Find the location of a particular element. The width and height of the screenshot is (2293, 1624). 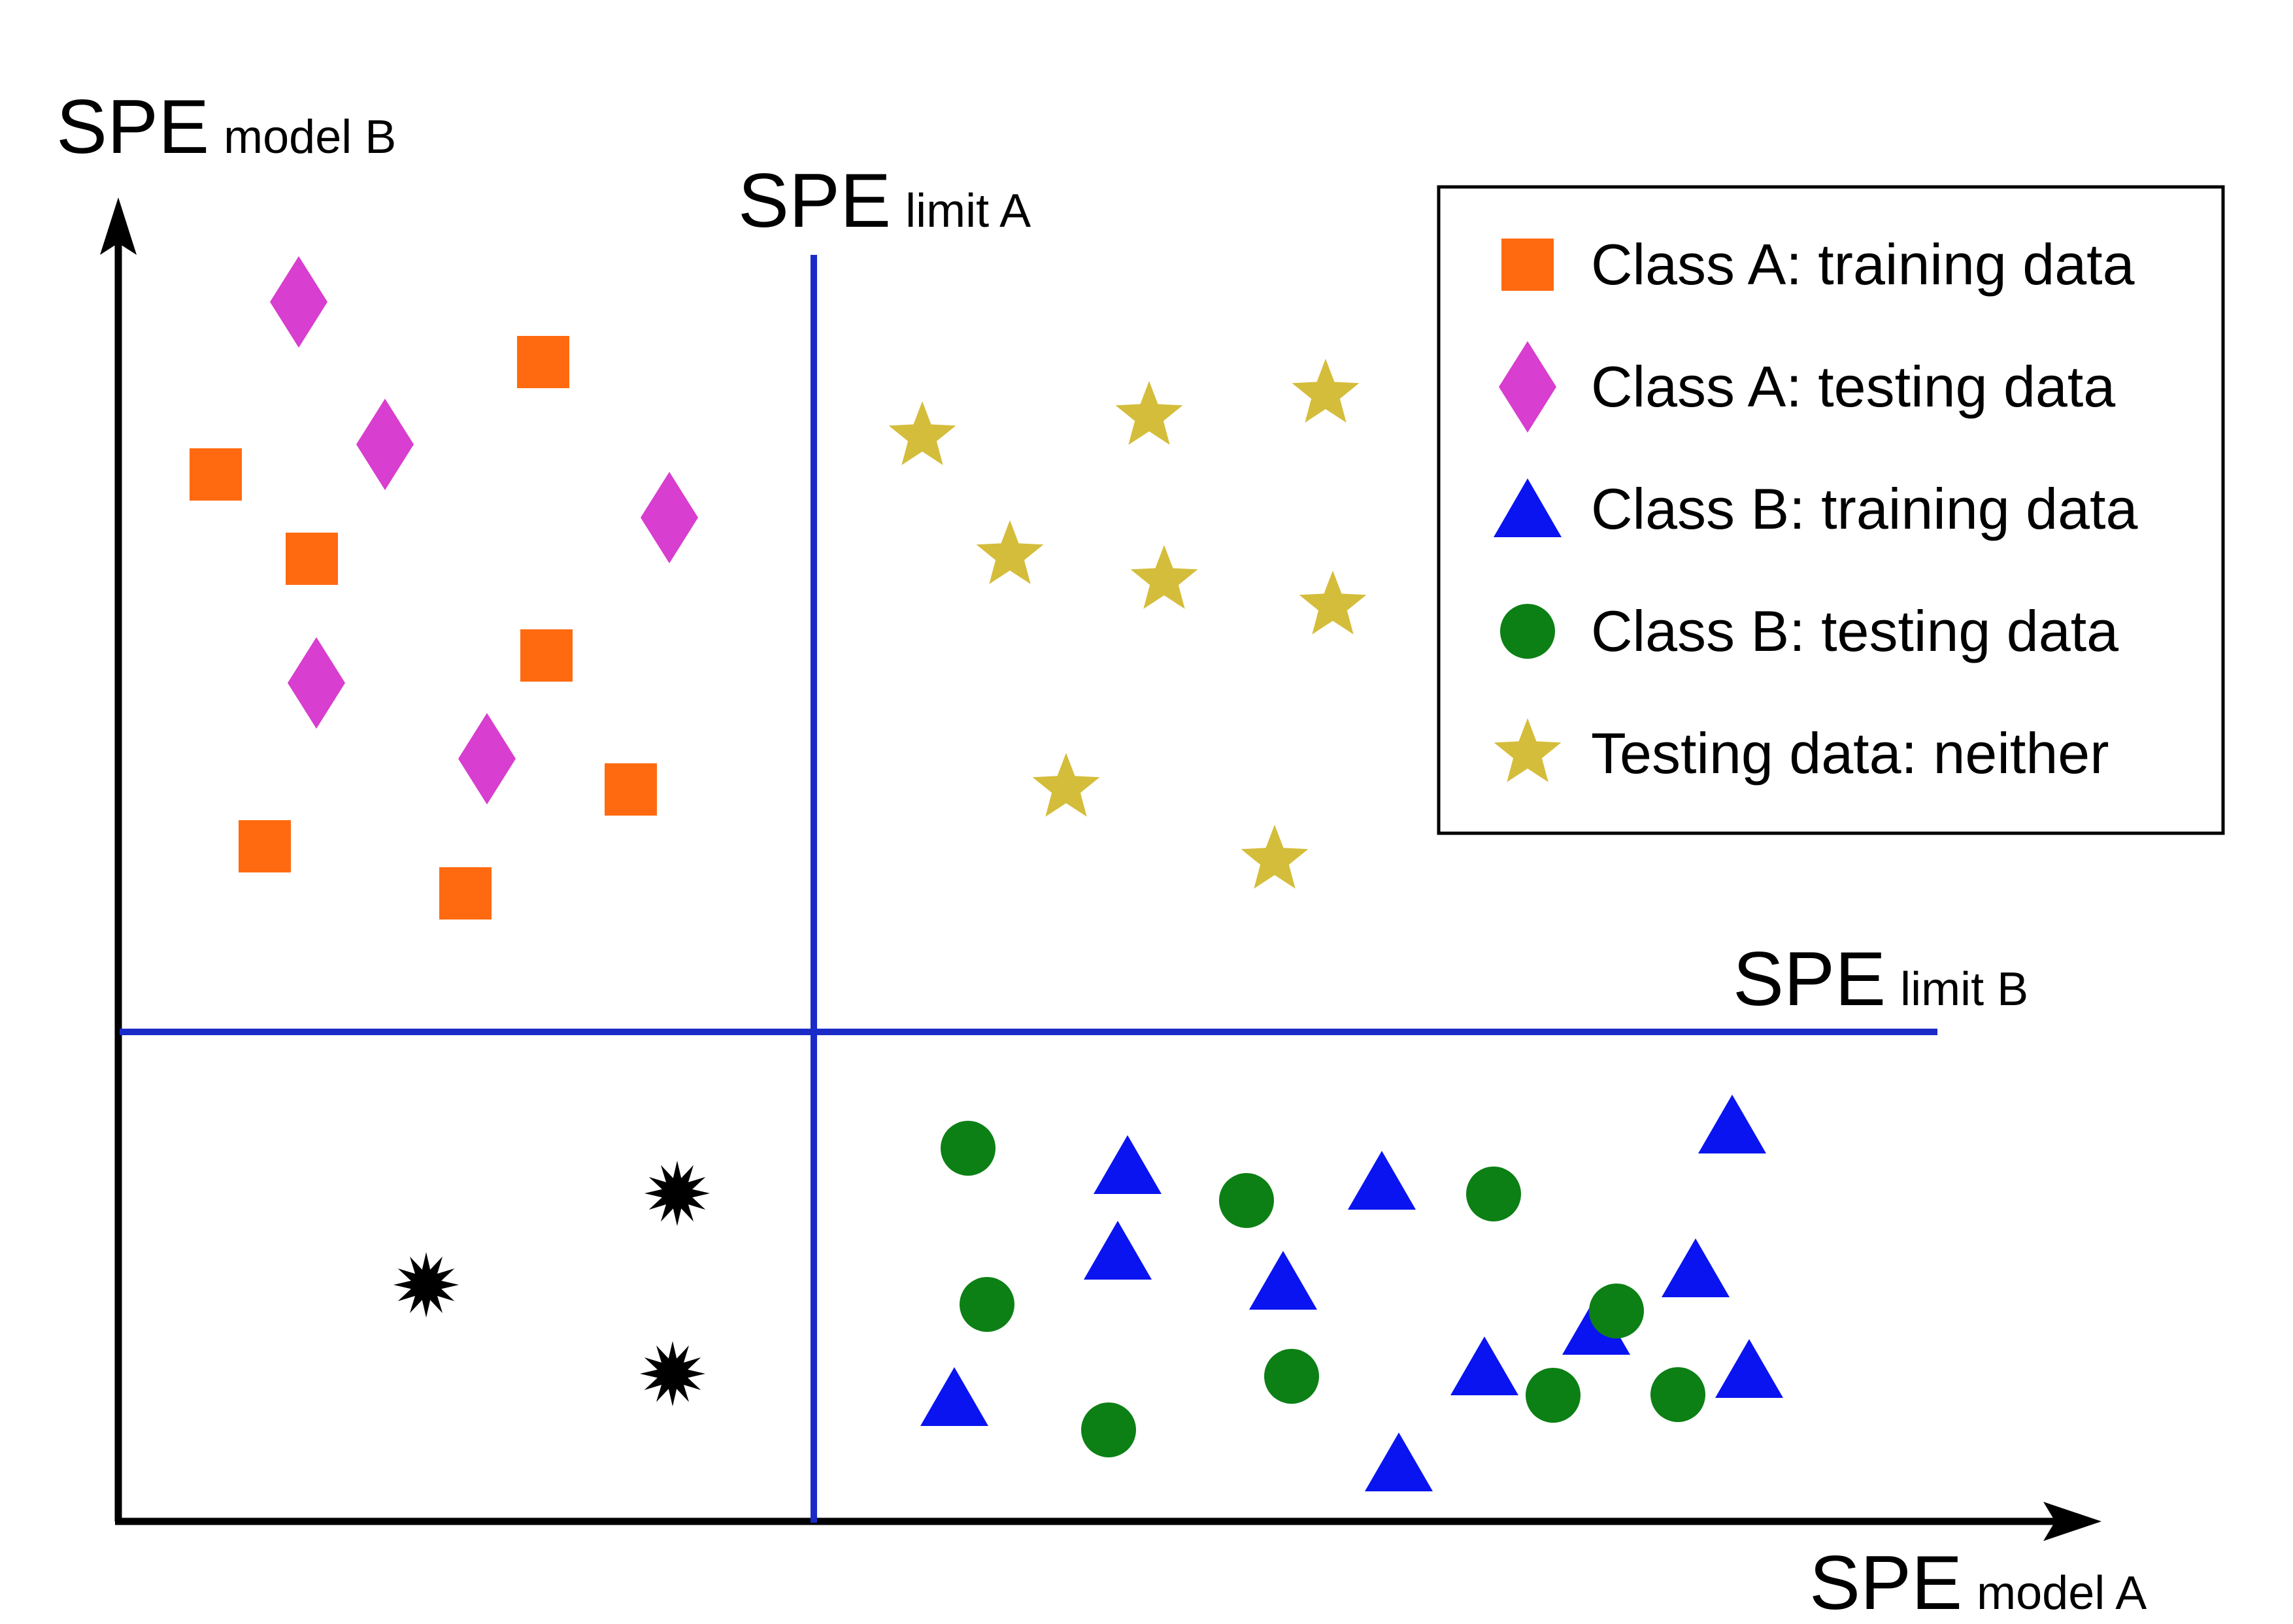

spe-limit-b-label: SPE limit B is located at coordinates (1880, 978).